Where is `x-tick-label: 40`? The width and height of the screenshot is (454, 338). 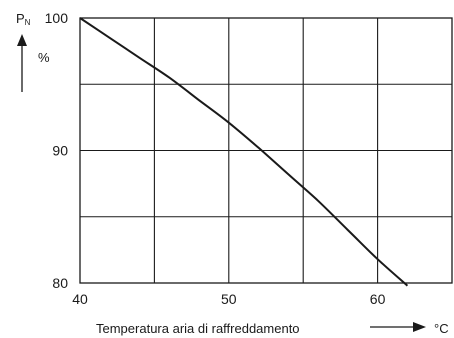
x-tick-label: 40 is located at coordinates (80, 299).